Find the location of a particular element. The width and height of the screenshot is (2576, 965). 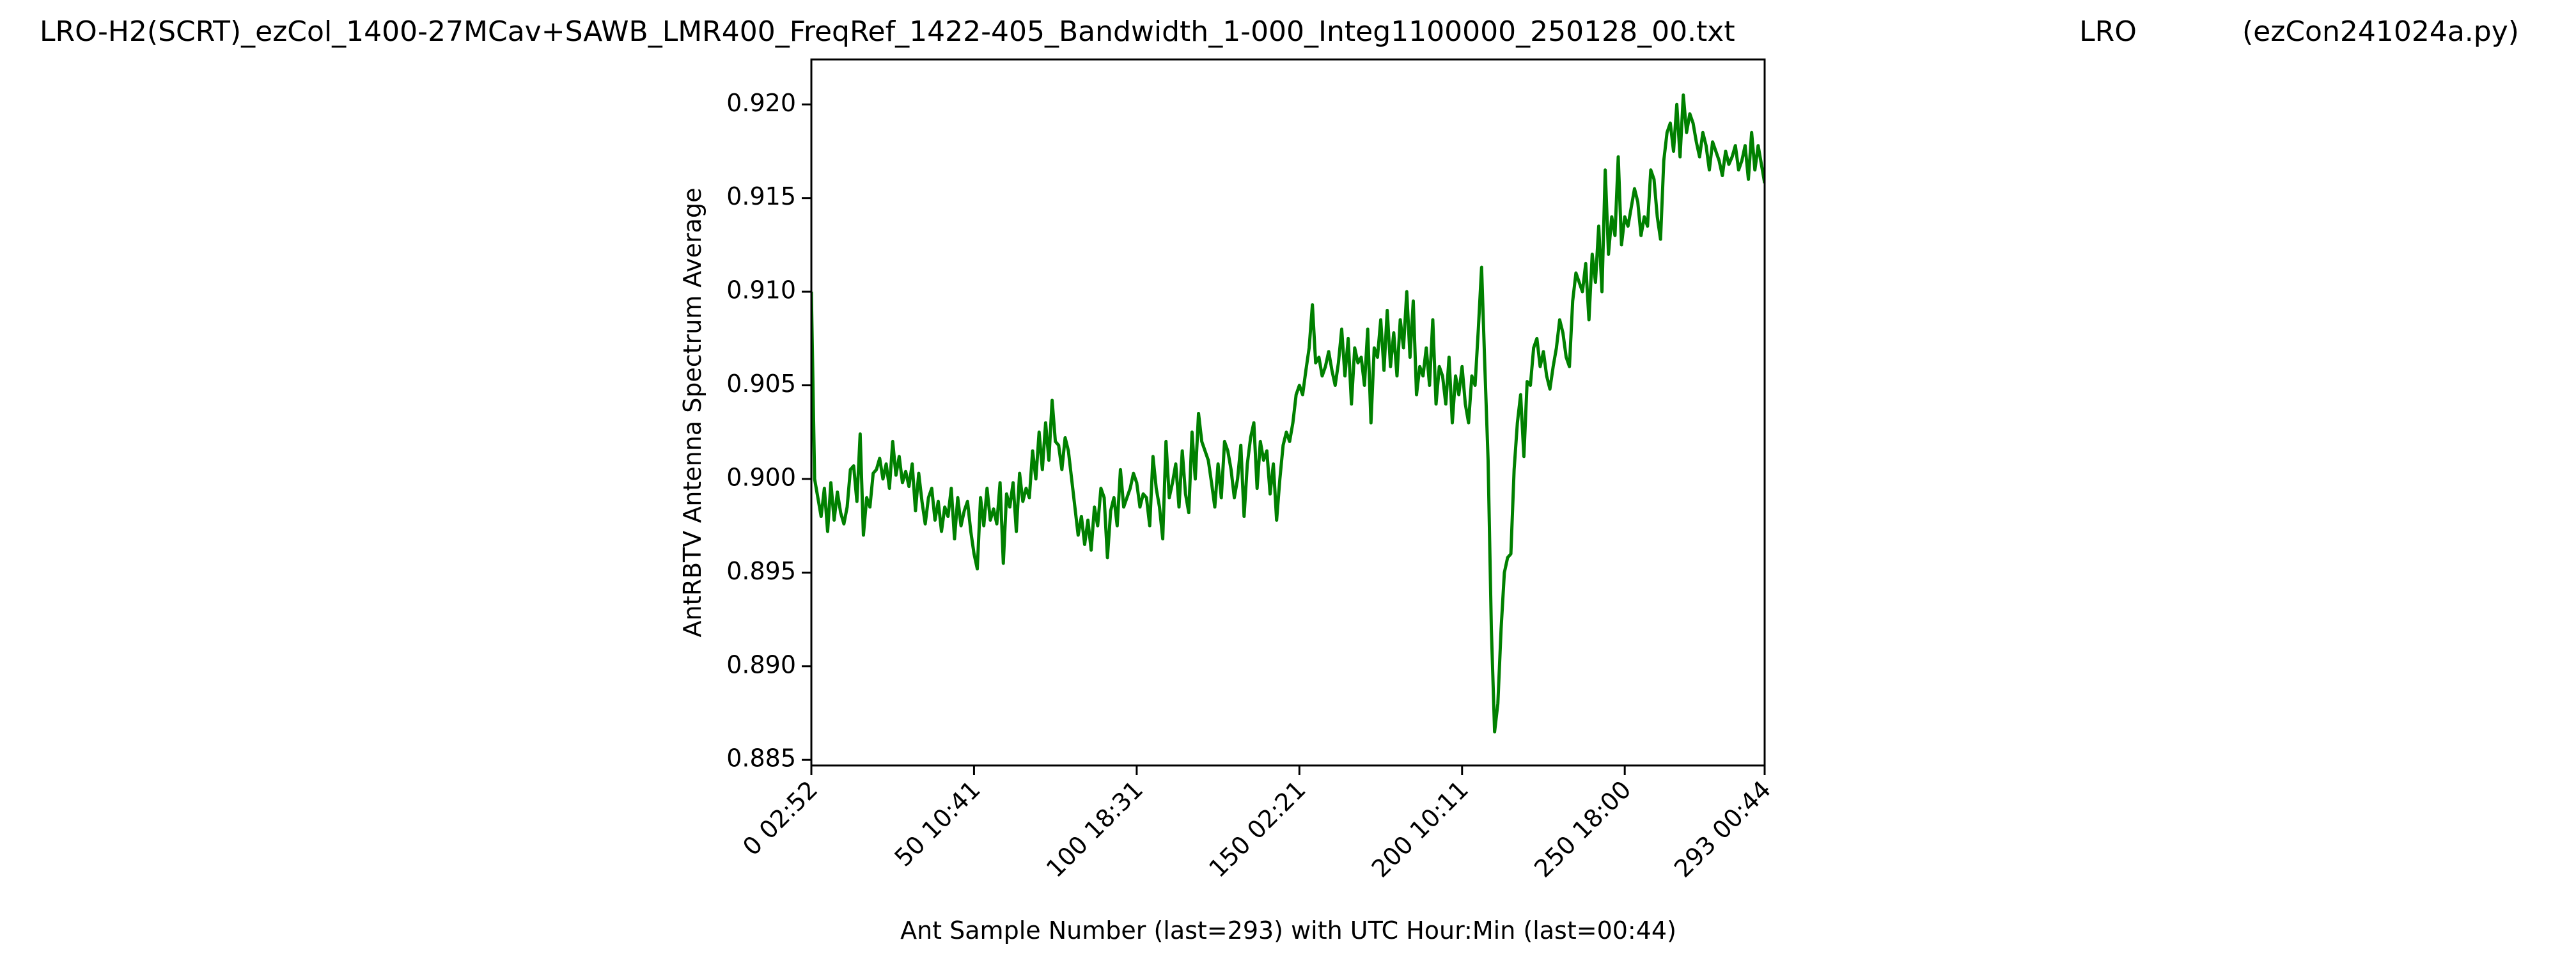

x-tick-label: 200 10:11 is located at coordinates (1420, 829).